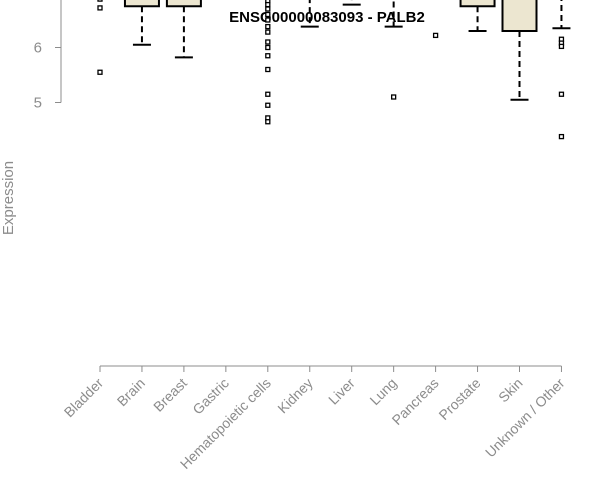 The width and height of the screenshot is (600, 500). I want to click on box-hematopoietic-cells, so click(268, 62).